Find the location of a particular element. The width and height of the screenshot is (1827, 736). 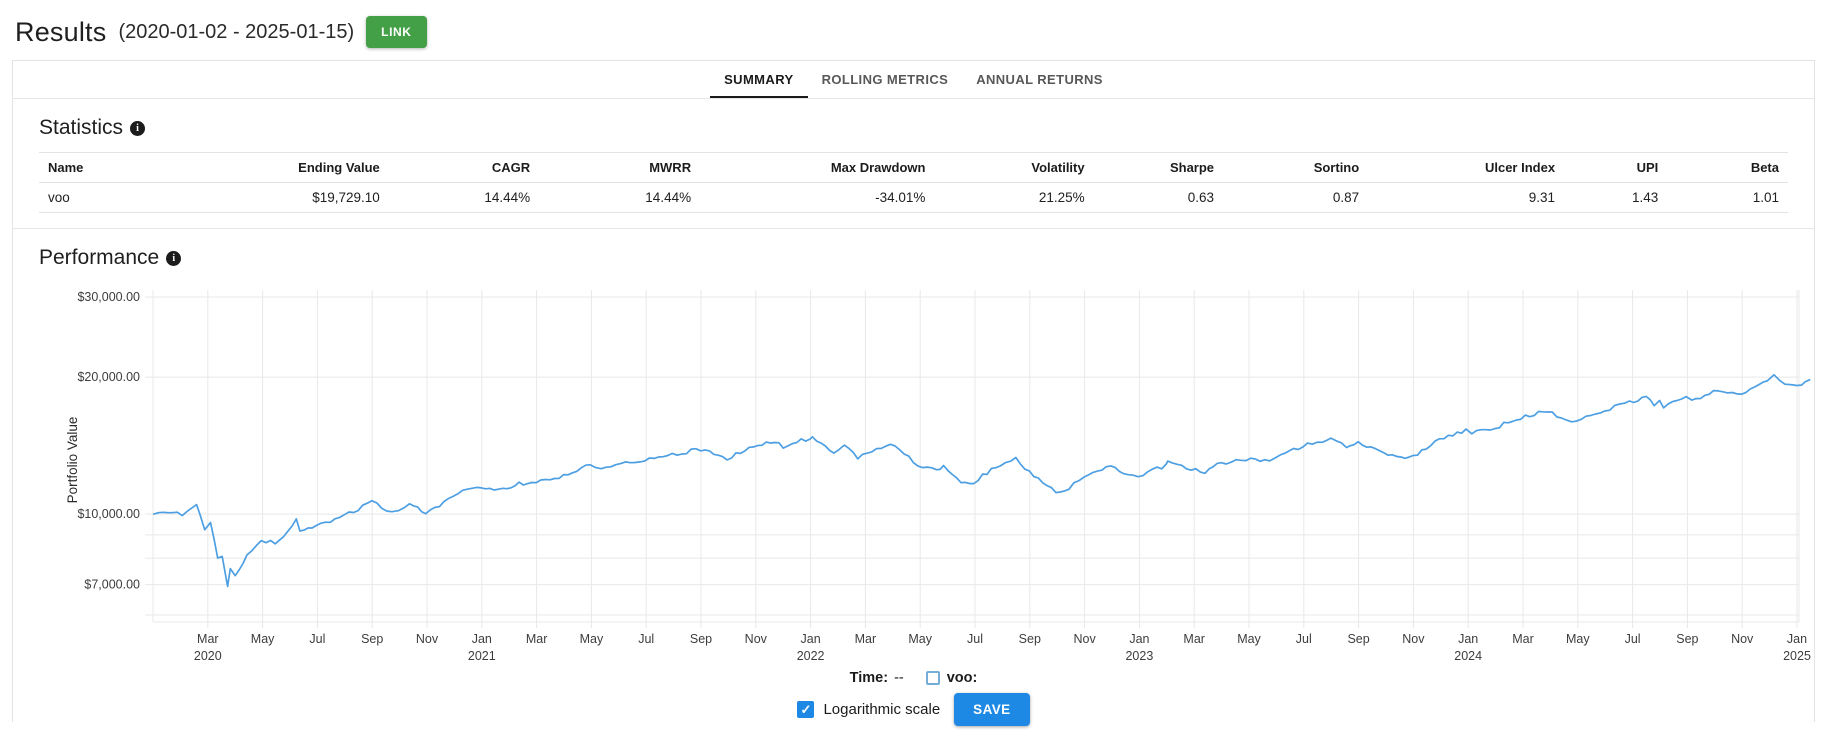

performance-title: Performance is located at coordinates (99, 257).